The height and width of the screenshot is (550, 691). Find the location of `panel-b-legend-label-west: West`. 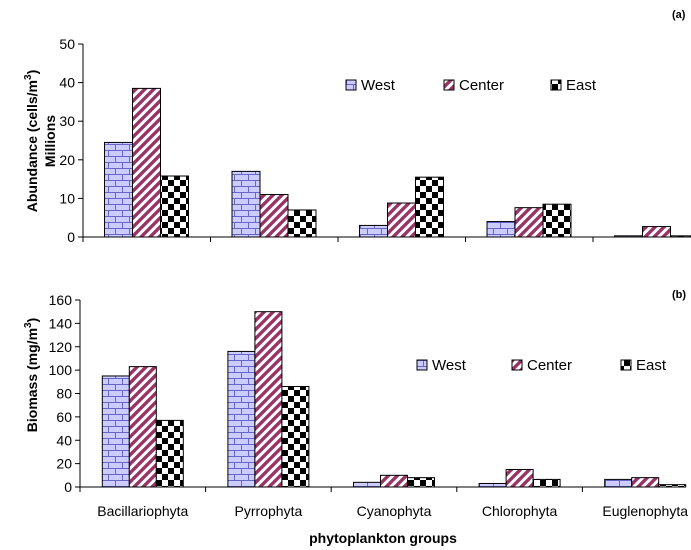

panel-b-legend-label-west: West is located at coordinates (449, 365).